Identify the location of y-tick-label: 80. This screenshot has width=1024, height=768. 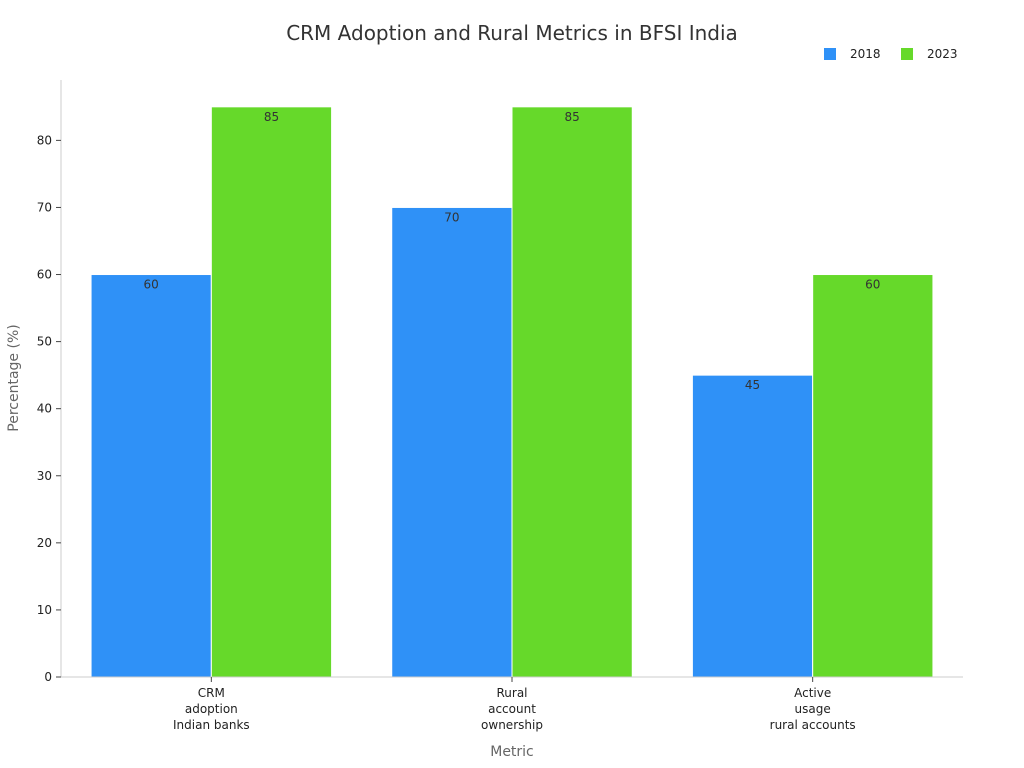
(44, 140).